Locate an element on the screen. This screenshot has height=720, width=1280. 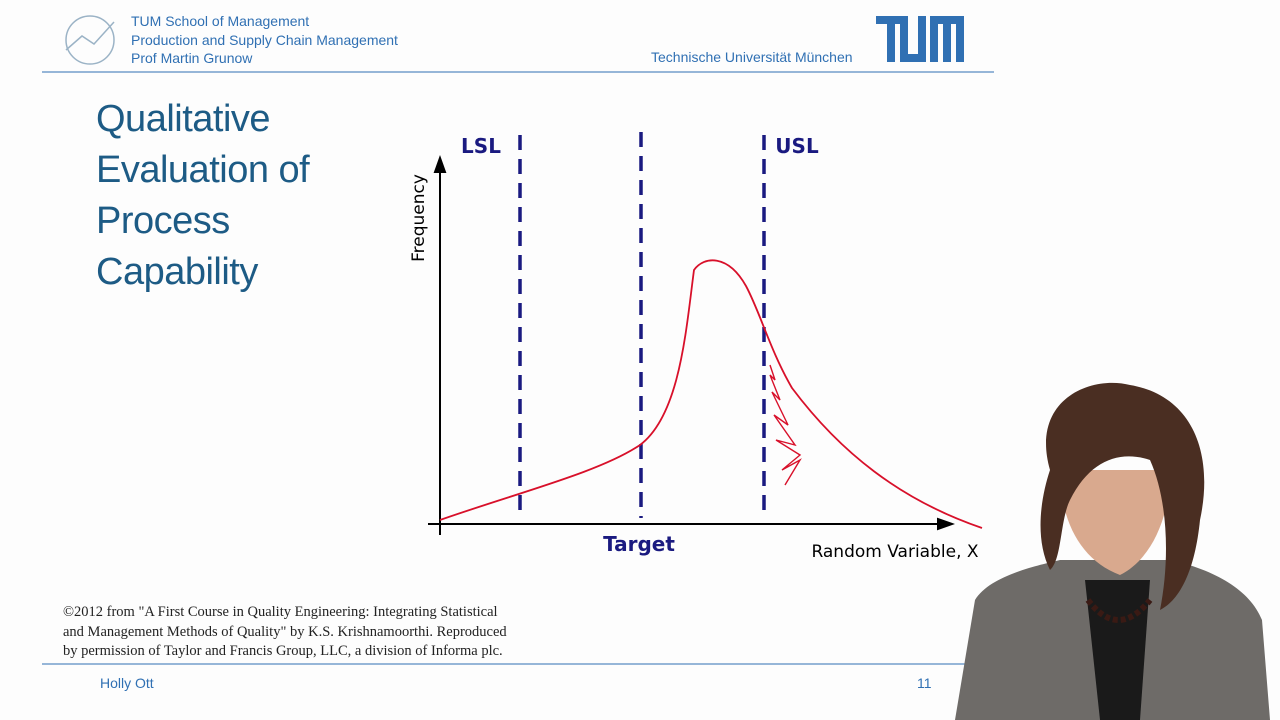
lsl-label: LSL is located at coordinates (481, 146).